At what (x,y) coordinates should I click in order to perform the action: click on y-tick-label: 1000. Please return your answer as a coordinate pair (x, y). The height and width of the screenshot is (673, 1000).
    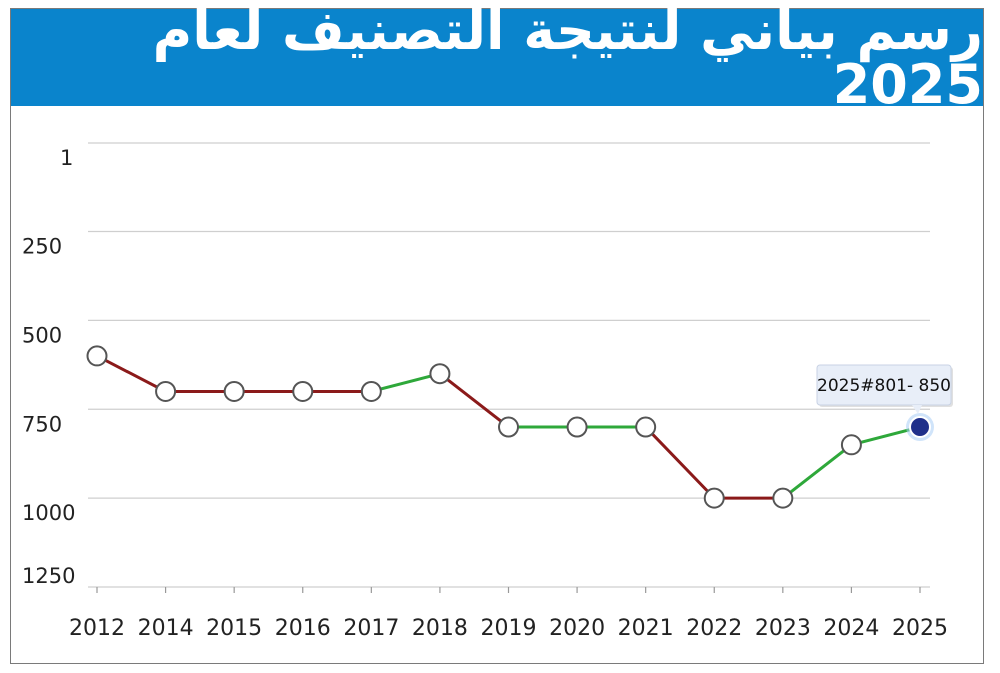
    Looking at the image, I should click on (48, 513).